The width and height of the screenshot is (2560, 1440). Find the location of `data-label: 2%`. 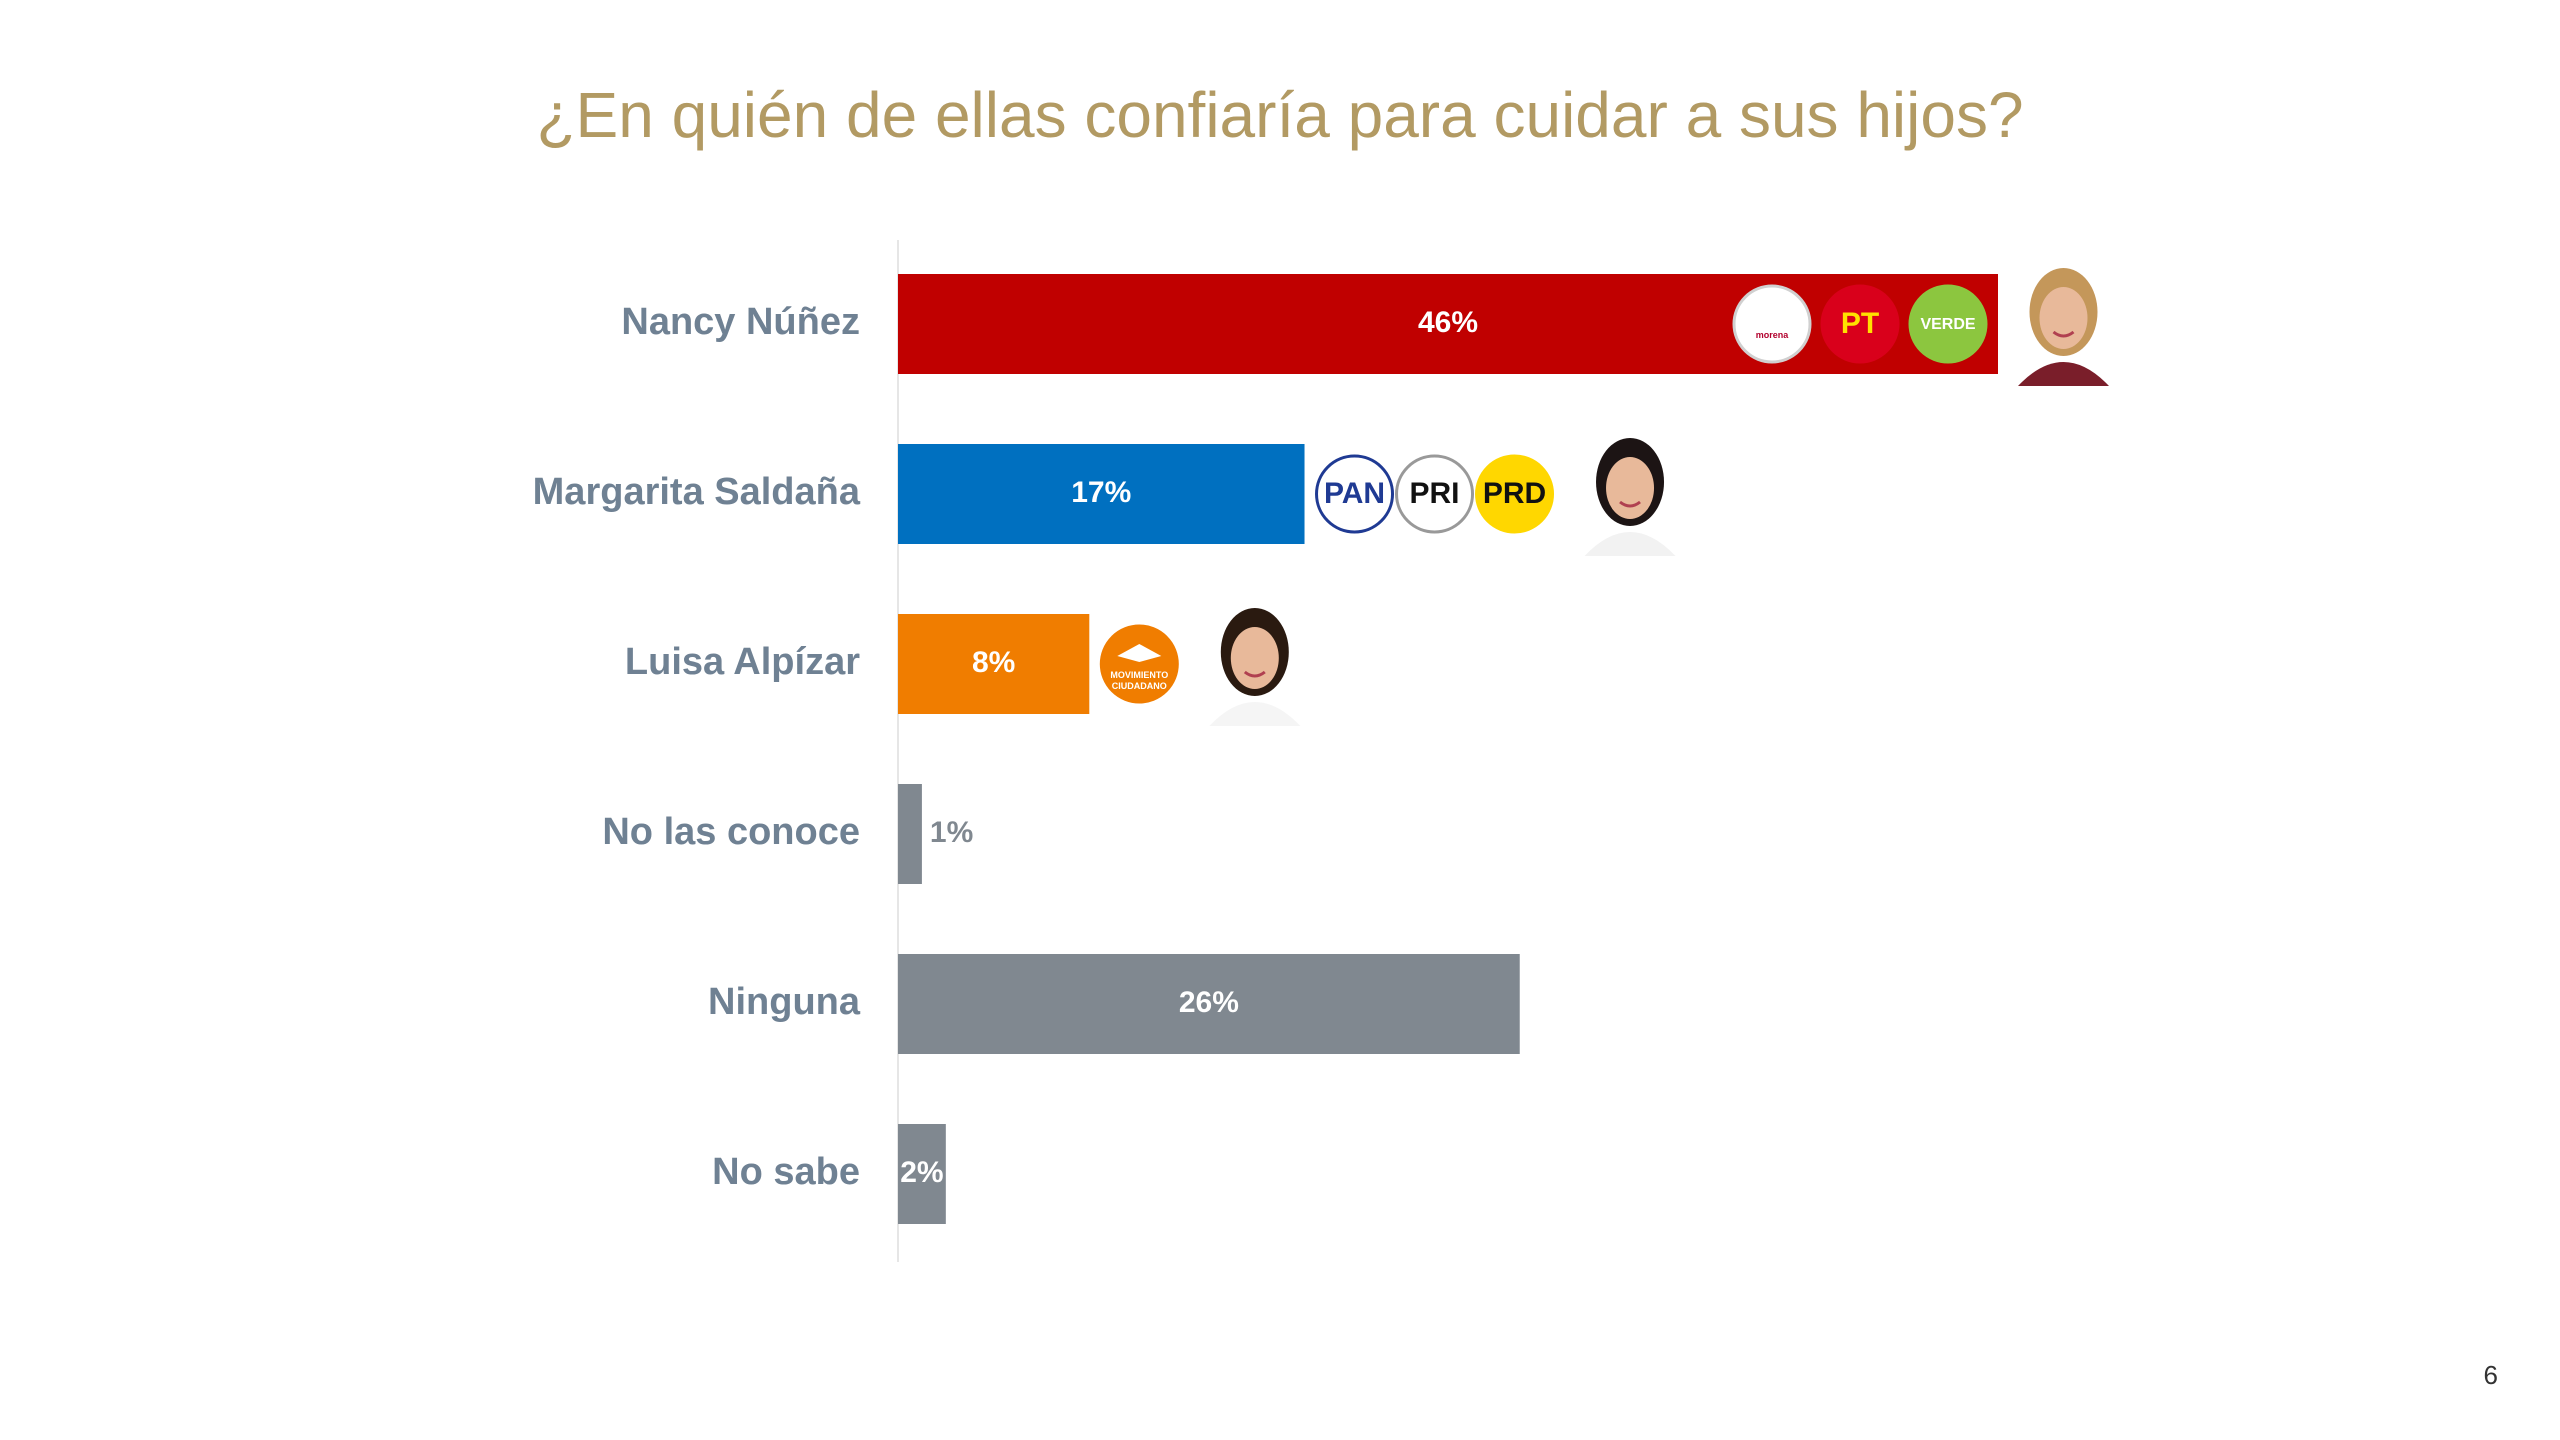

data-label: 2% is located at coordinates (921, 1172).